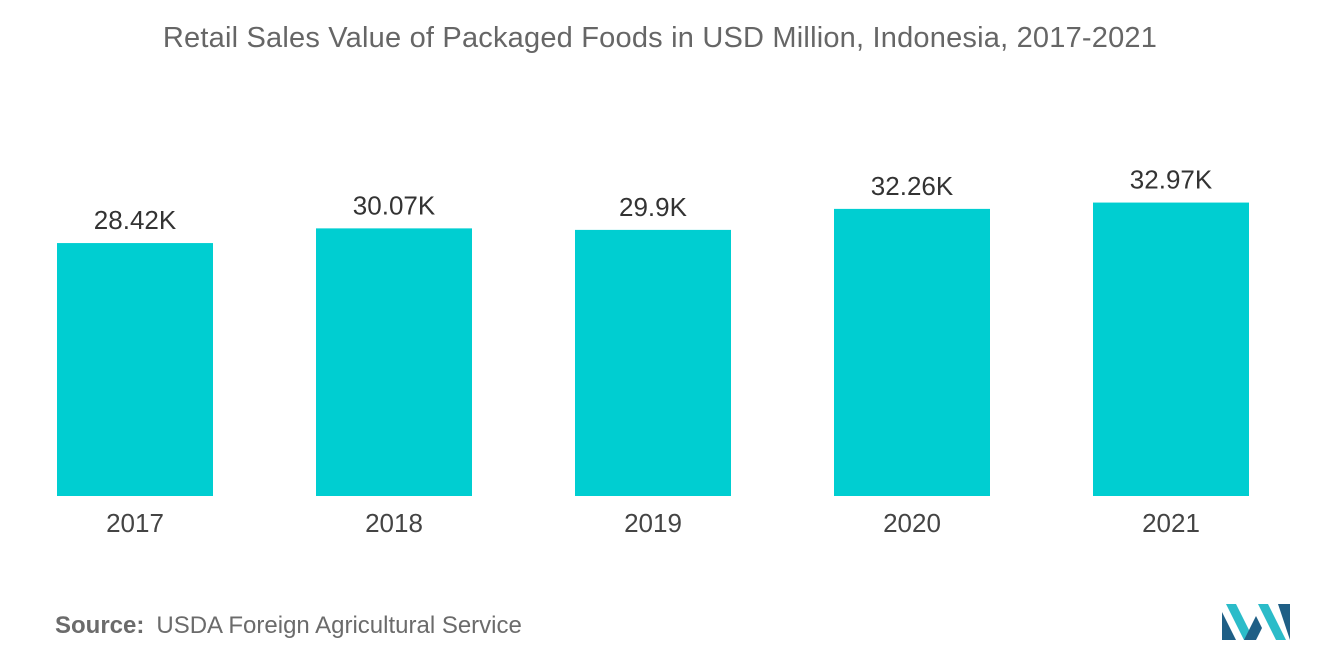 This screenshot has height=665, width=1320. What do you see at coordinates (394, 362) in the screenshot?
I see `bar-2018` at bounding box center [394, 362].